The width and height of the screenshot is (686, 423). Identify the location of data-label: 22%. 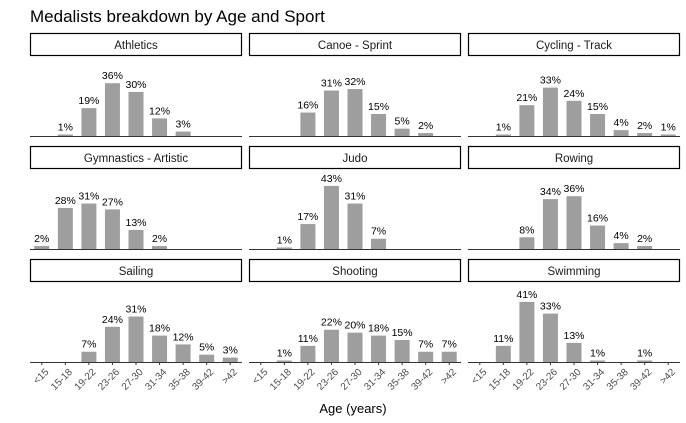
(331, 323).